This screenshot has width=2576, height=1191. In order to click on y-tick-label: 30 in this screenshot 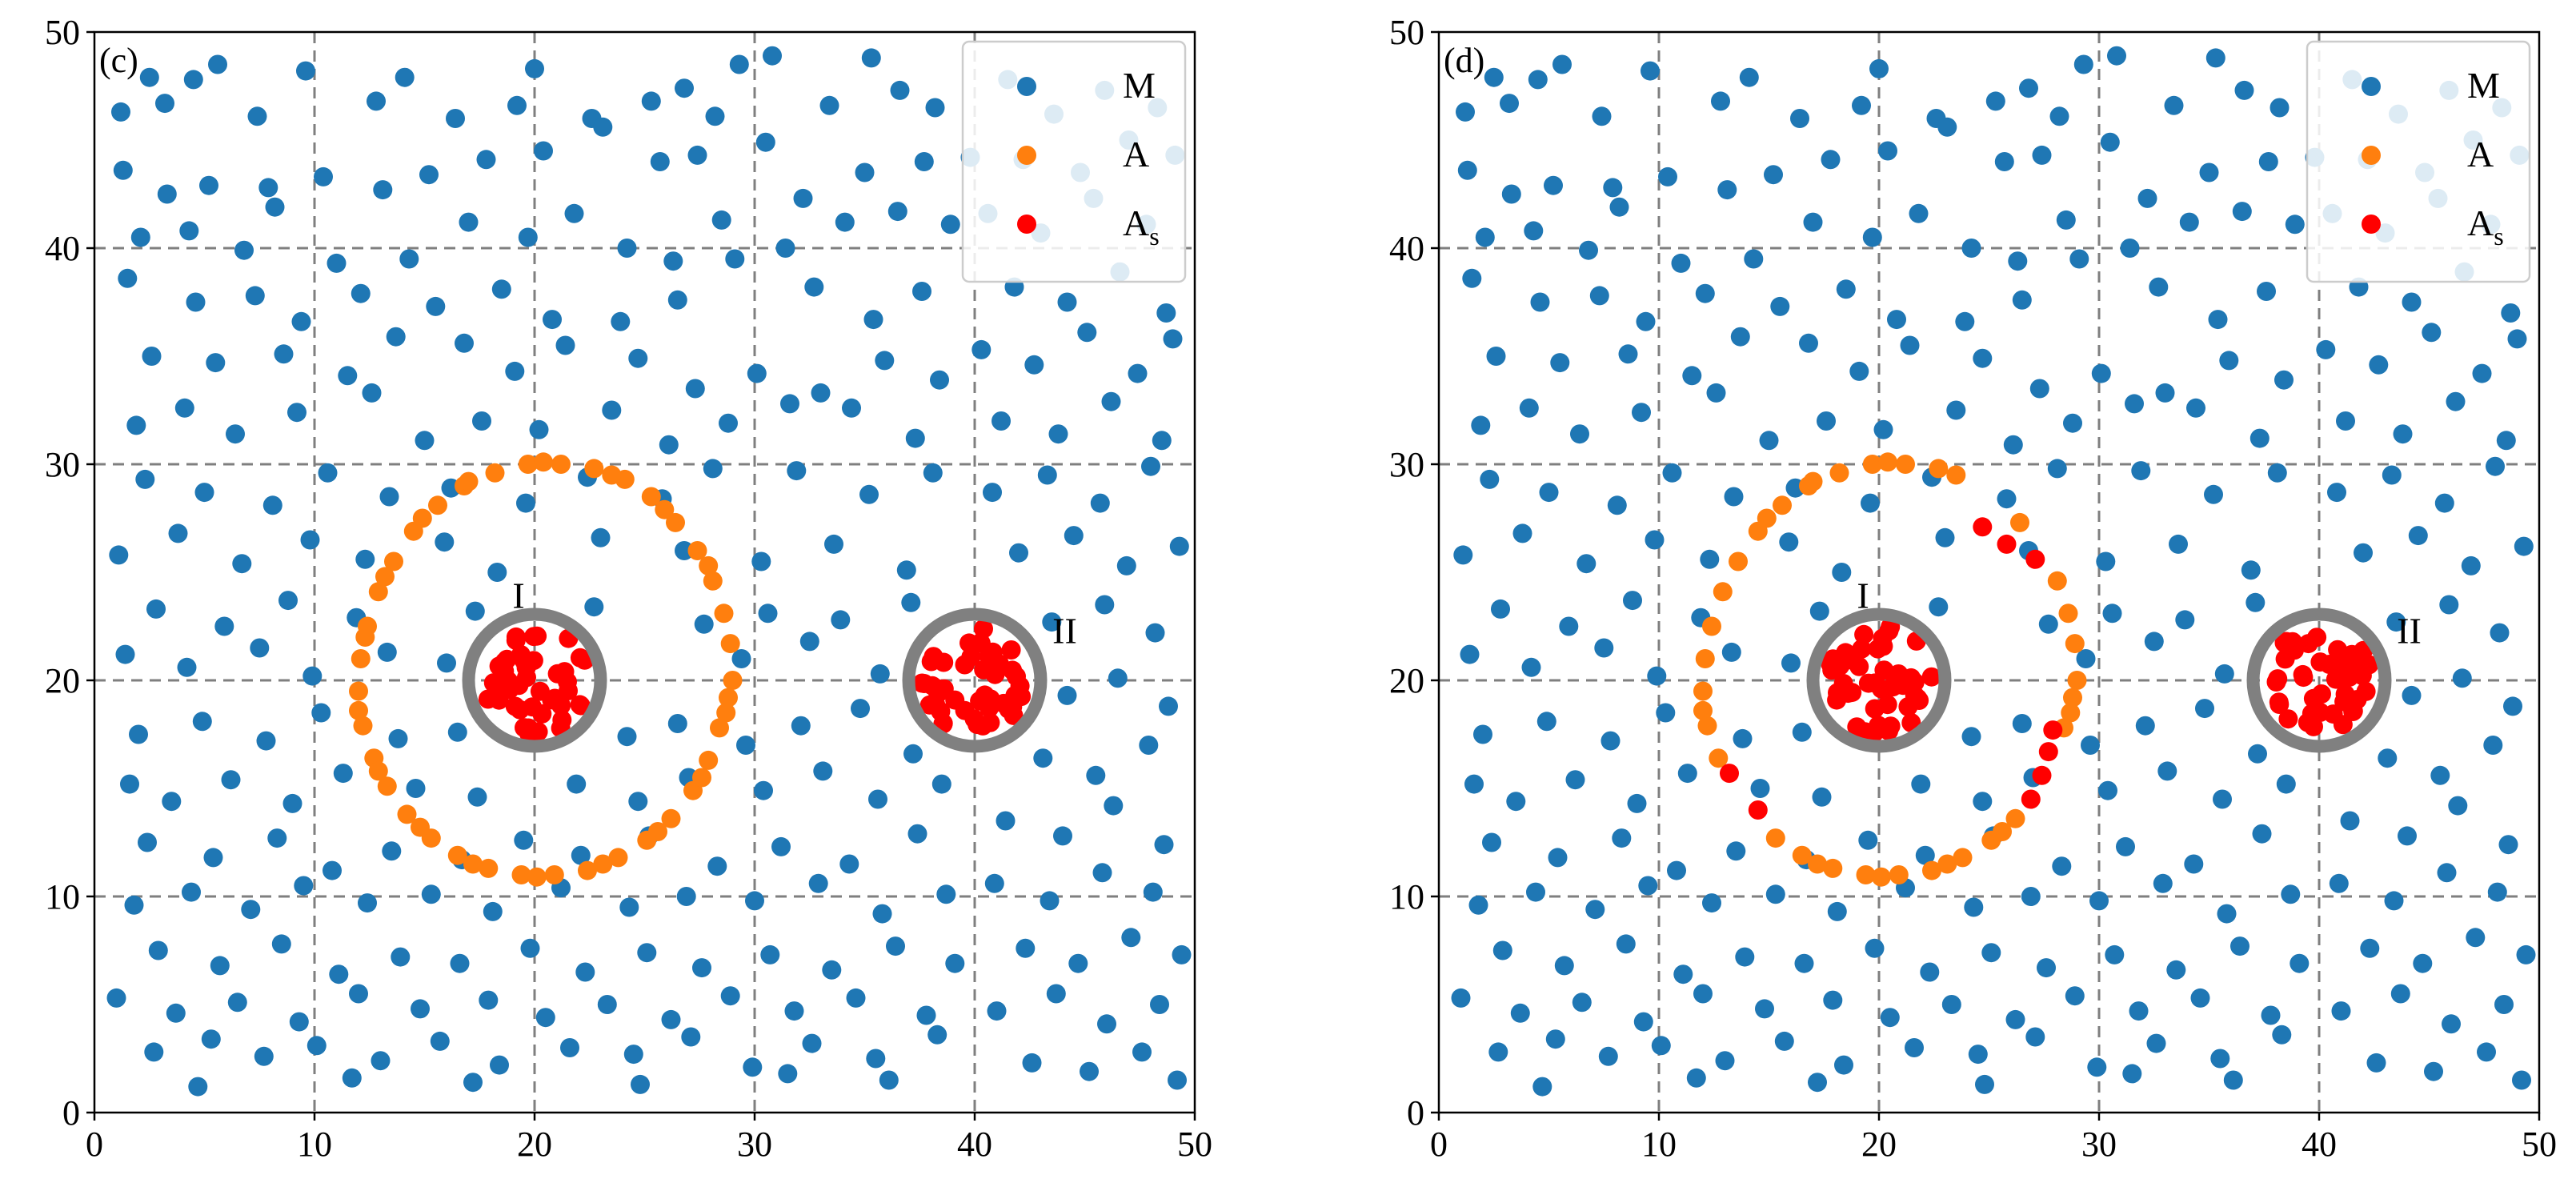, I will do `click(62, 464)`.